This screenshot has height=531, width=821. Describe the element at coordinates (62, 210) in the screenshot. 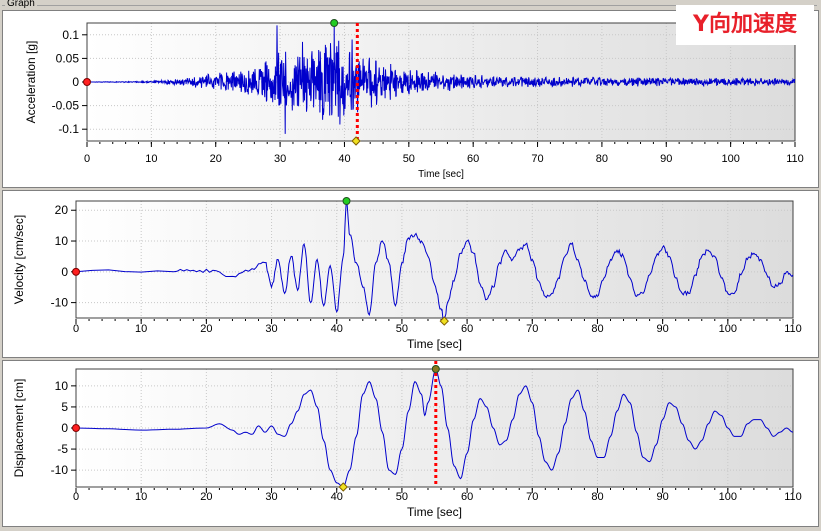

I see `y-tick-label: 20` at that location.